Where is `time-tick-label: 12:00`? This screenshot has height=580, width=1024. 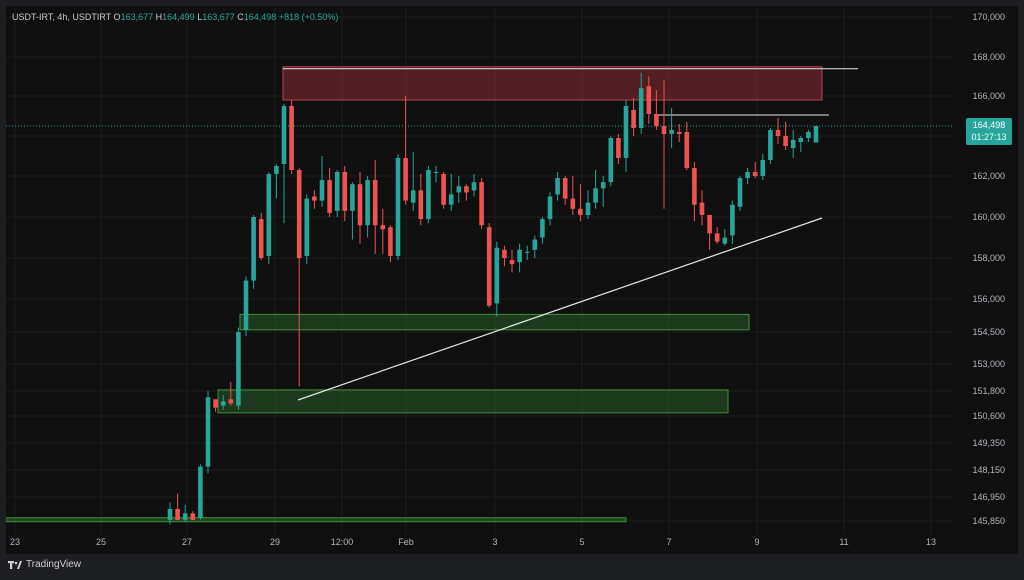
time-tick-label: 12:00 is located at coordinates (342, 542).